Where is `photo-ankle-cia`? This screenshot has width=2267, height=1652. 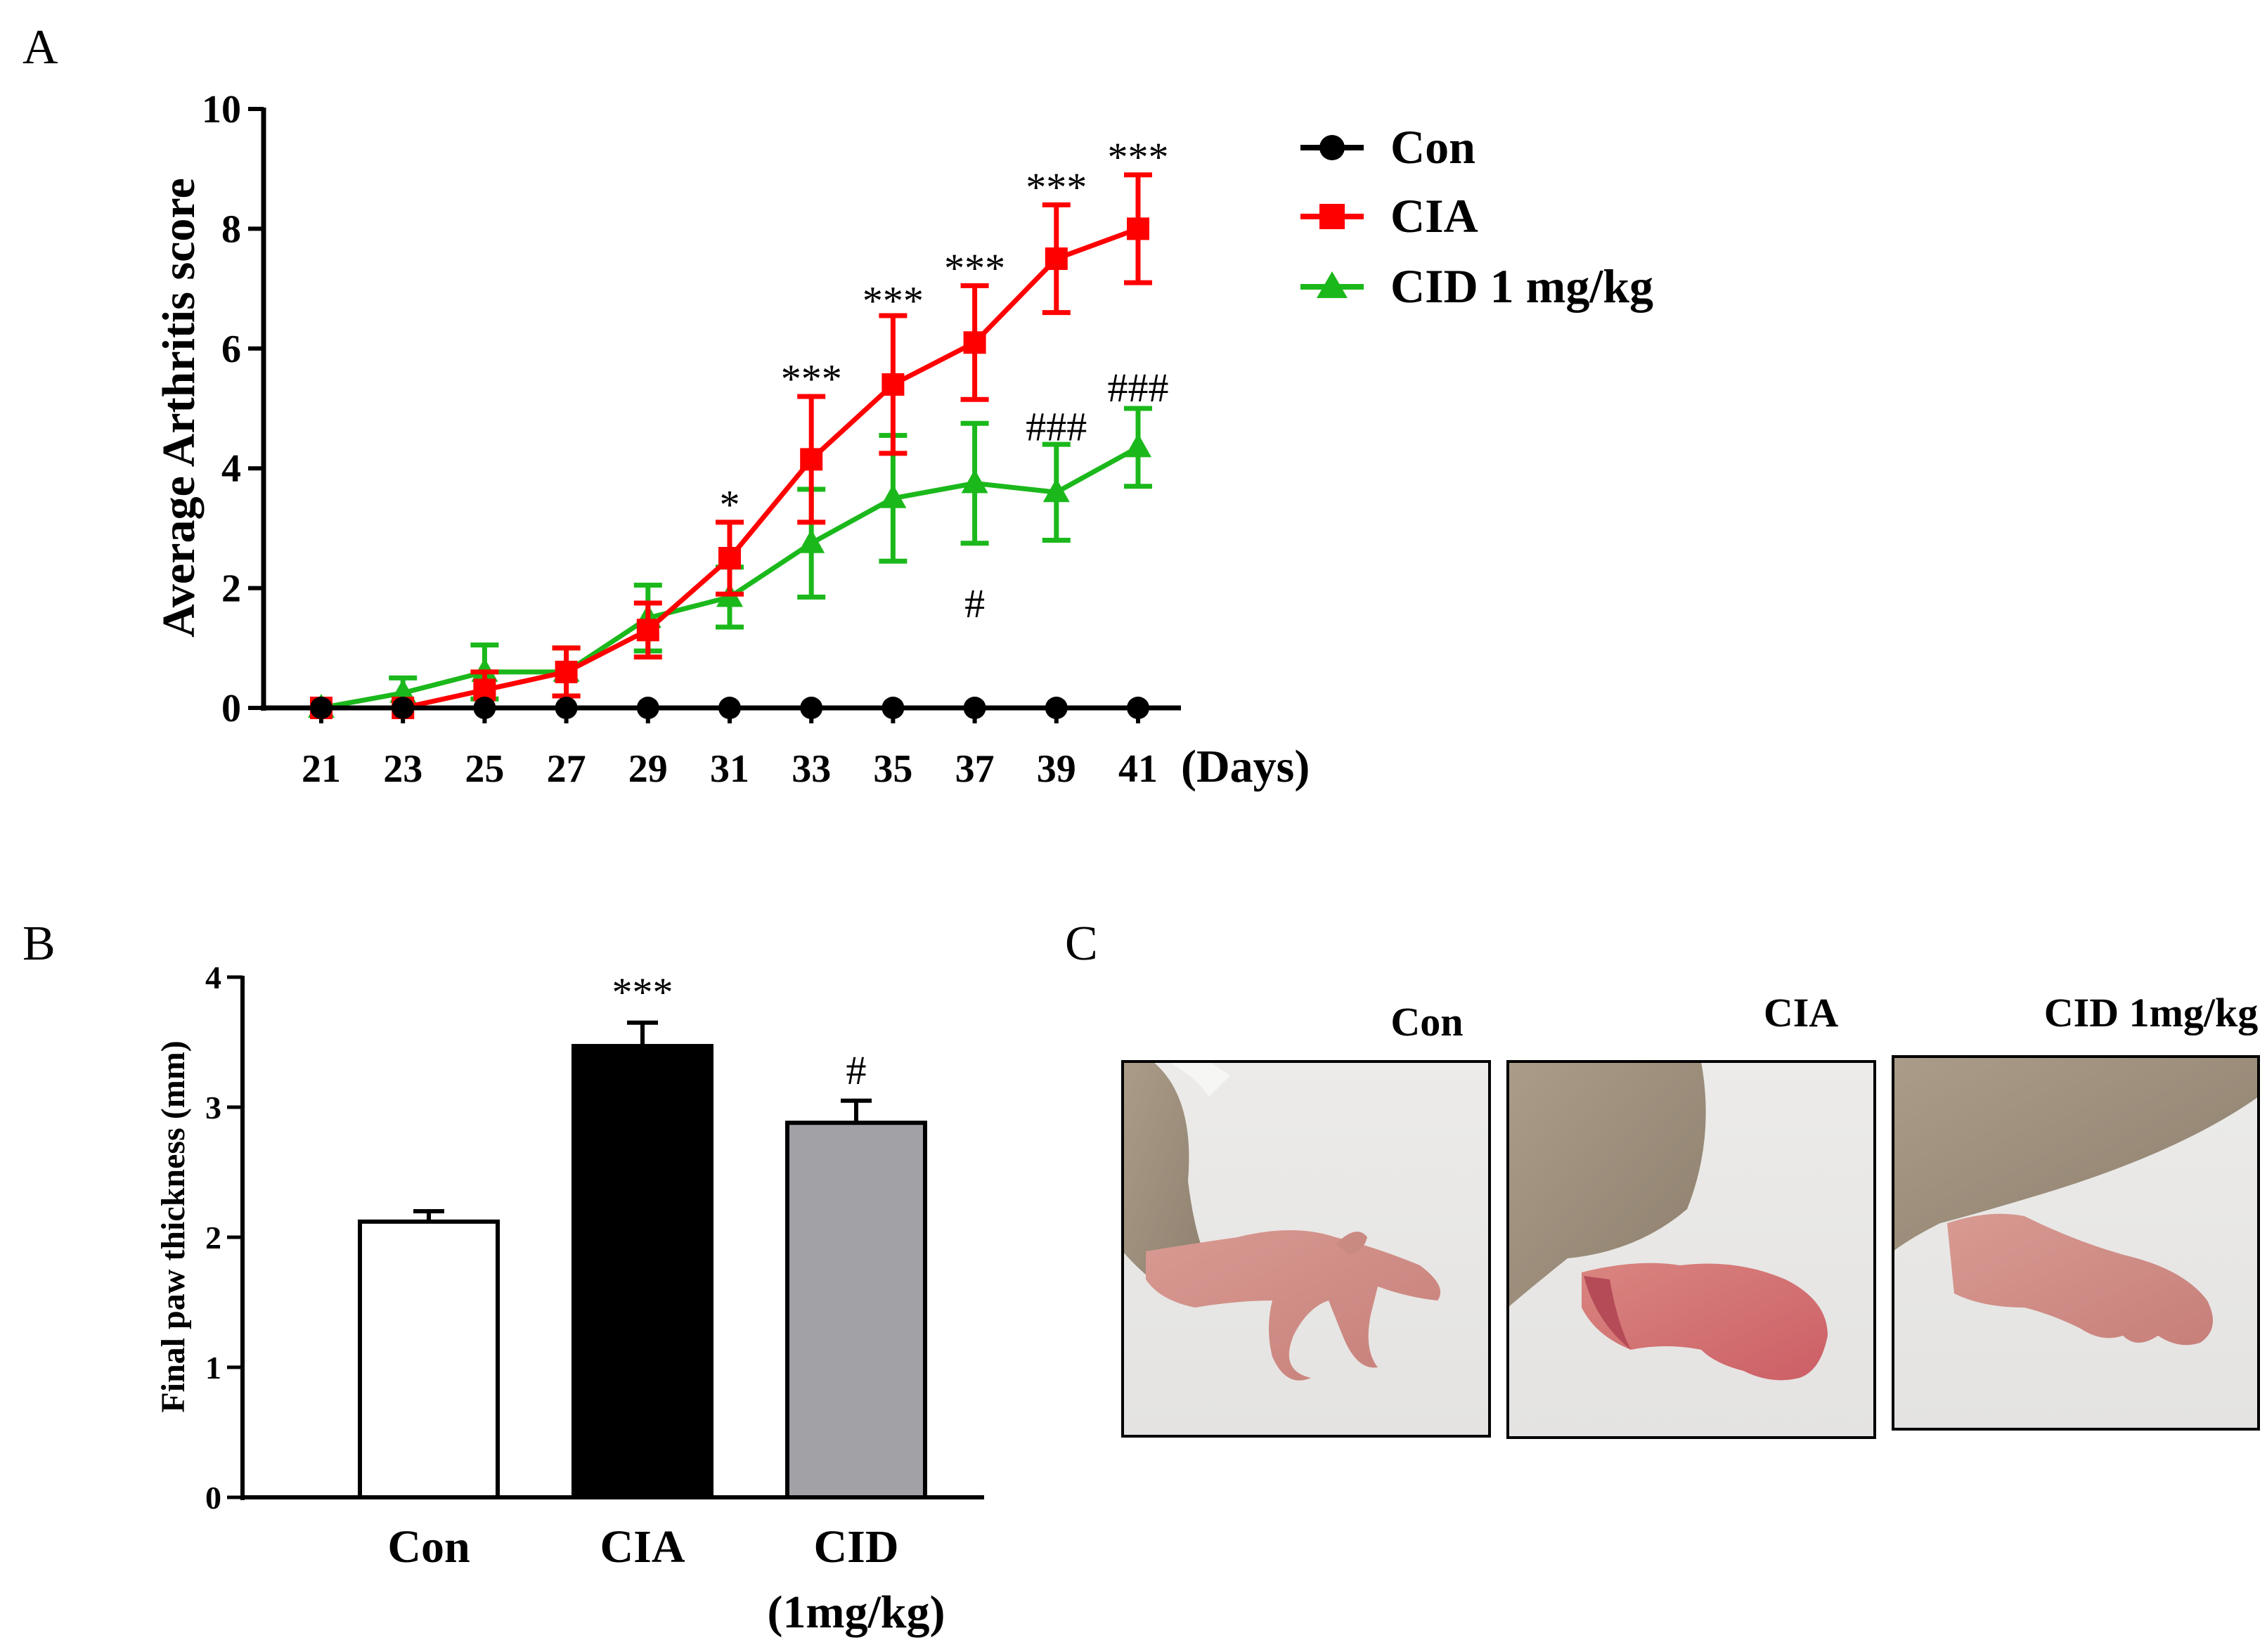 photo-ankle-cia is located at coordinates (1607, 1313).